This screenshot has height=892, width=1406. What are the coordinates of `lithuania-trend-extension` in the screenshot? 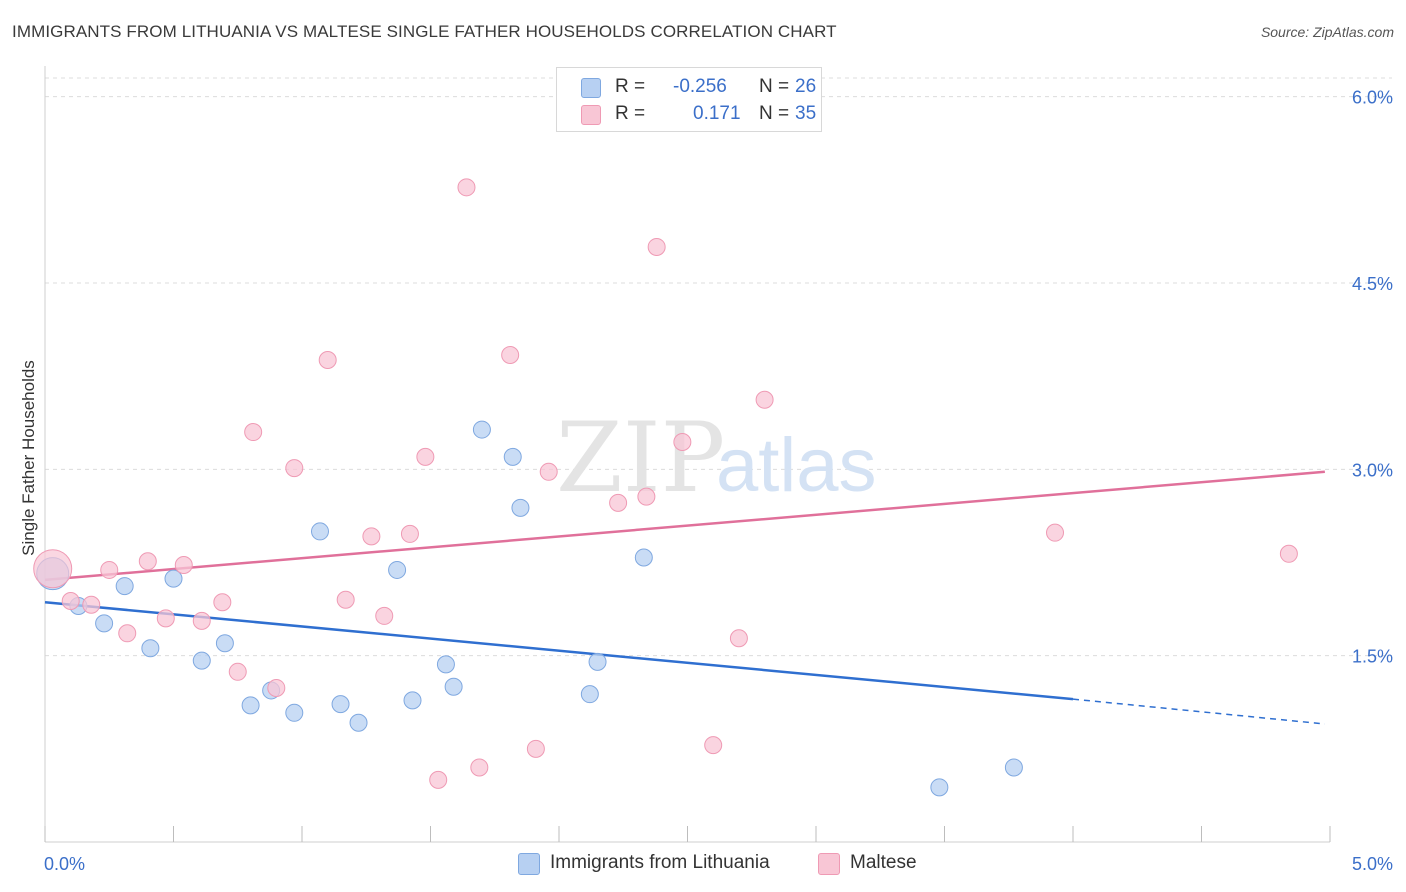 It's located at (1198, 711).